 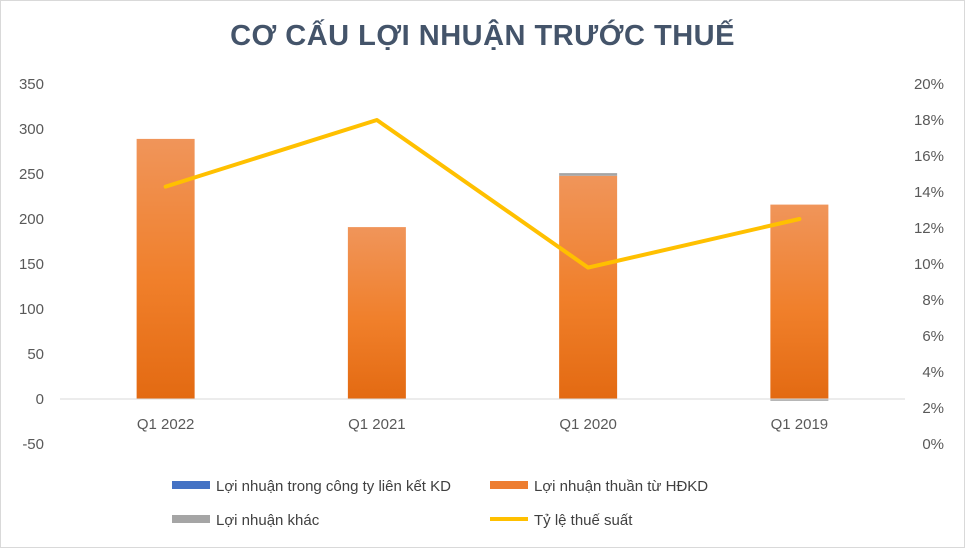 I want to click on left-axis-ticks: -50 0 50 100 150 200 250 300 350, so click(x=31, y=264).